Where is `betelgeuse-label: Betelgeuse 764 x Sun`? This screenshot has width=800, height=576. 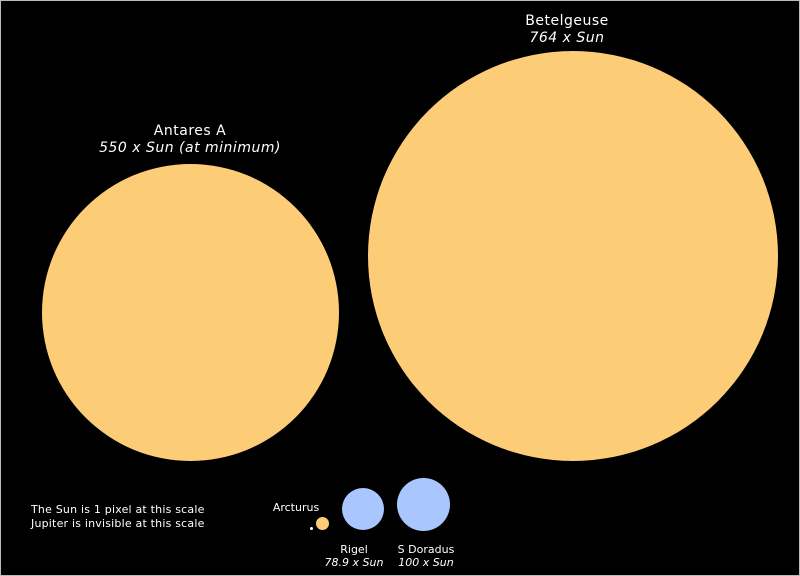 betelgeuse-label: Betelgeuse 764 x Sun is located at coordinates (567, 30).